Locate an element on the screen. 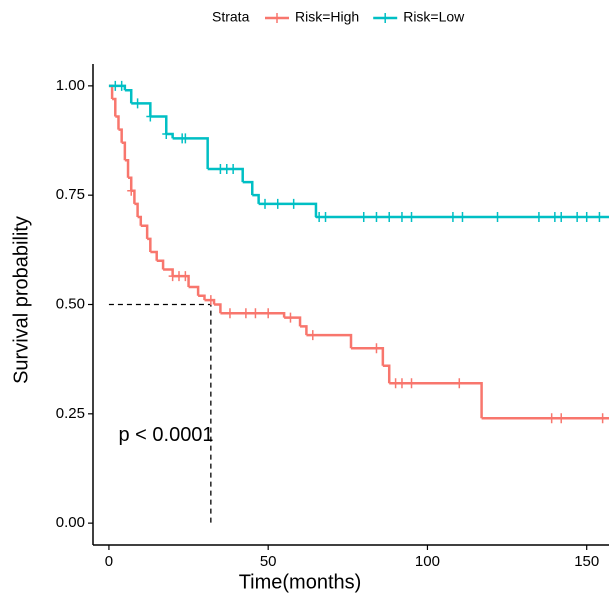 Image resolution: width=609 pixels, height=594 pixels. y-tick-label: 0.00 is located at coordinates (70, 522).